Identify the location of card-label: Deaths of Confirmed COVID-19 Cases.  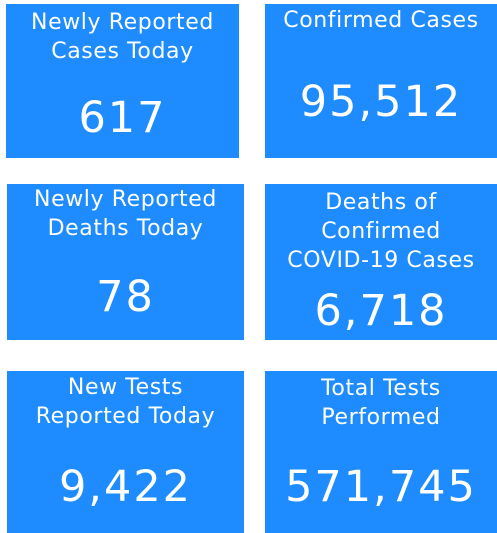
(381, 231).